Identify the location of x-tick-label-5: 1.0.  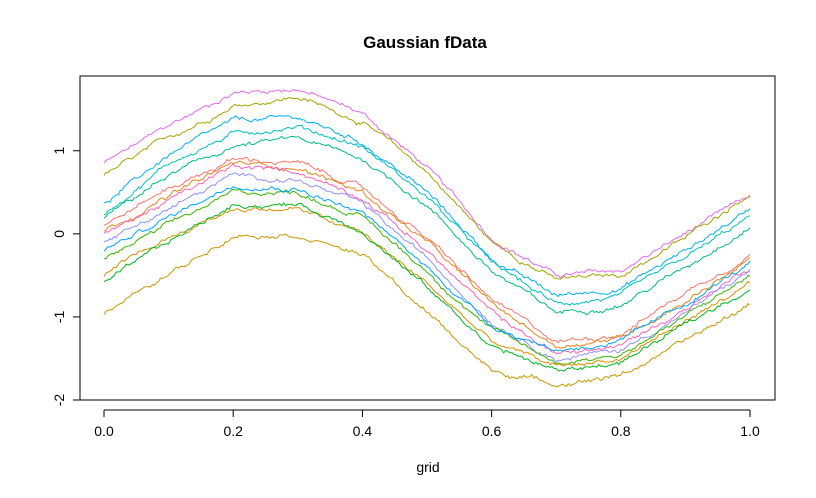
(750, 431).